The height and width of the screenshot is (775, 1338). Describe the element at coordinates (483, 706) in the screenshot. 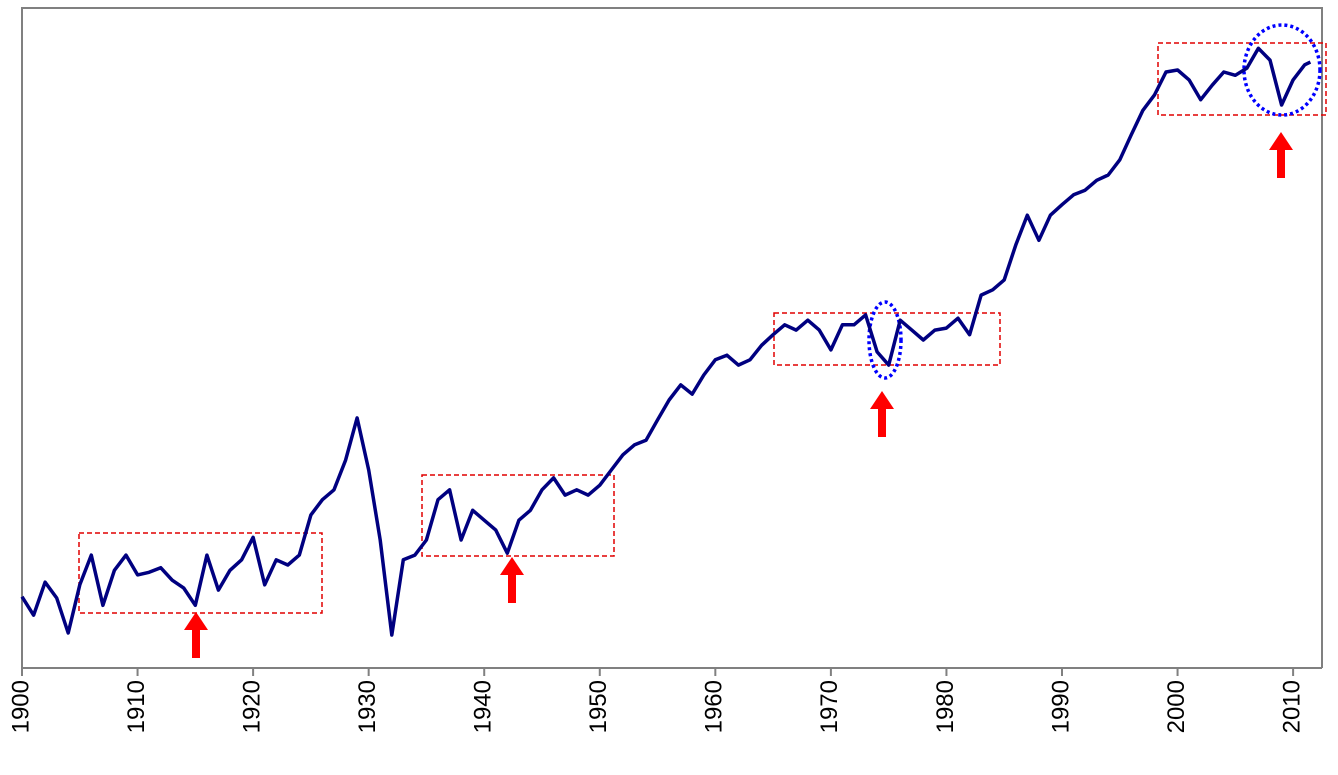

I see `x-tick-label: 1940` at that location.